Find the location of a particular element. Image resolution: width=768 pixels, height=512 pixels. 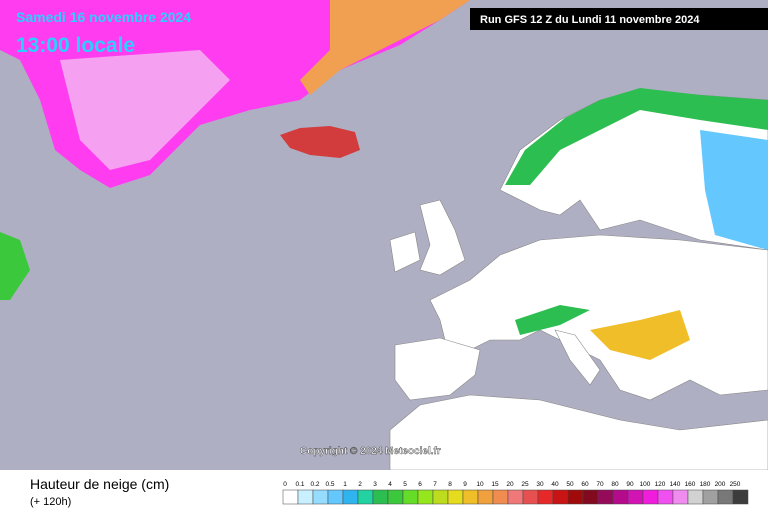

legend-tick-label: 0 is located at coordinates (285, 484).